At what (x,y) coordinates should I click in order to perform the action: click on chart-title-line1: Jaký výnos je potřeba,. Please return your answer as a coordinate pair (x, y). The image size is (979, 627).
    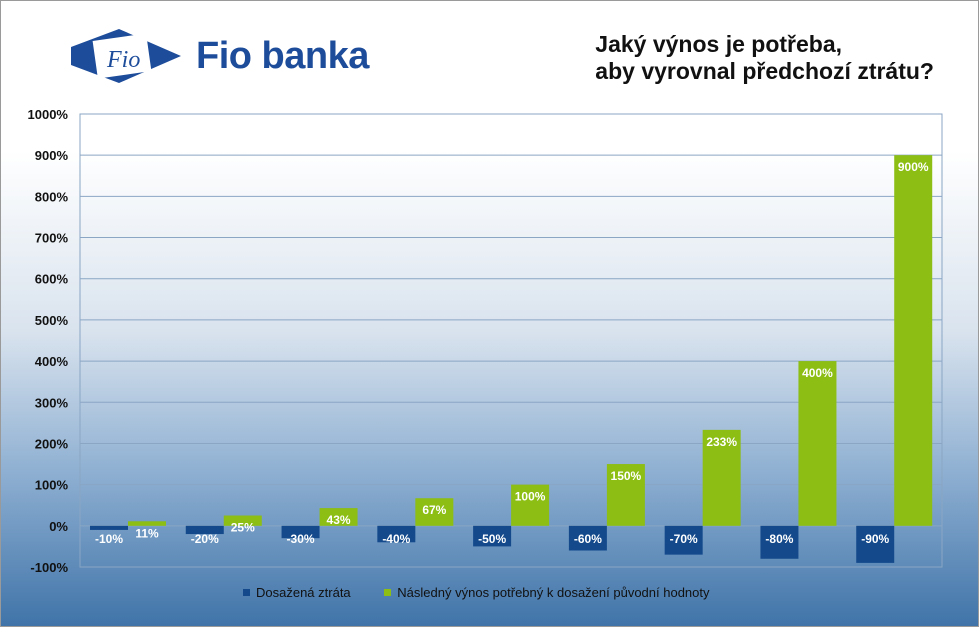
    Looking at the image, I should click on (719, 44).